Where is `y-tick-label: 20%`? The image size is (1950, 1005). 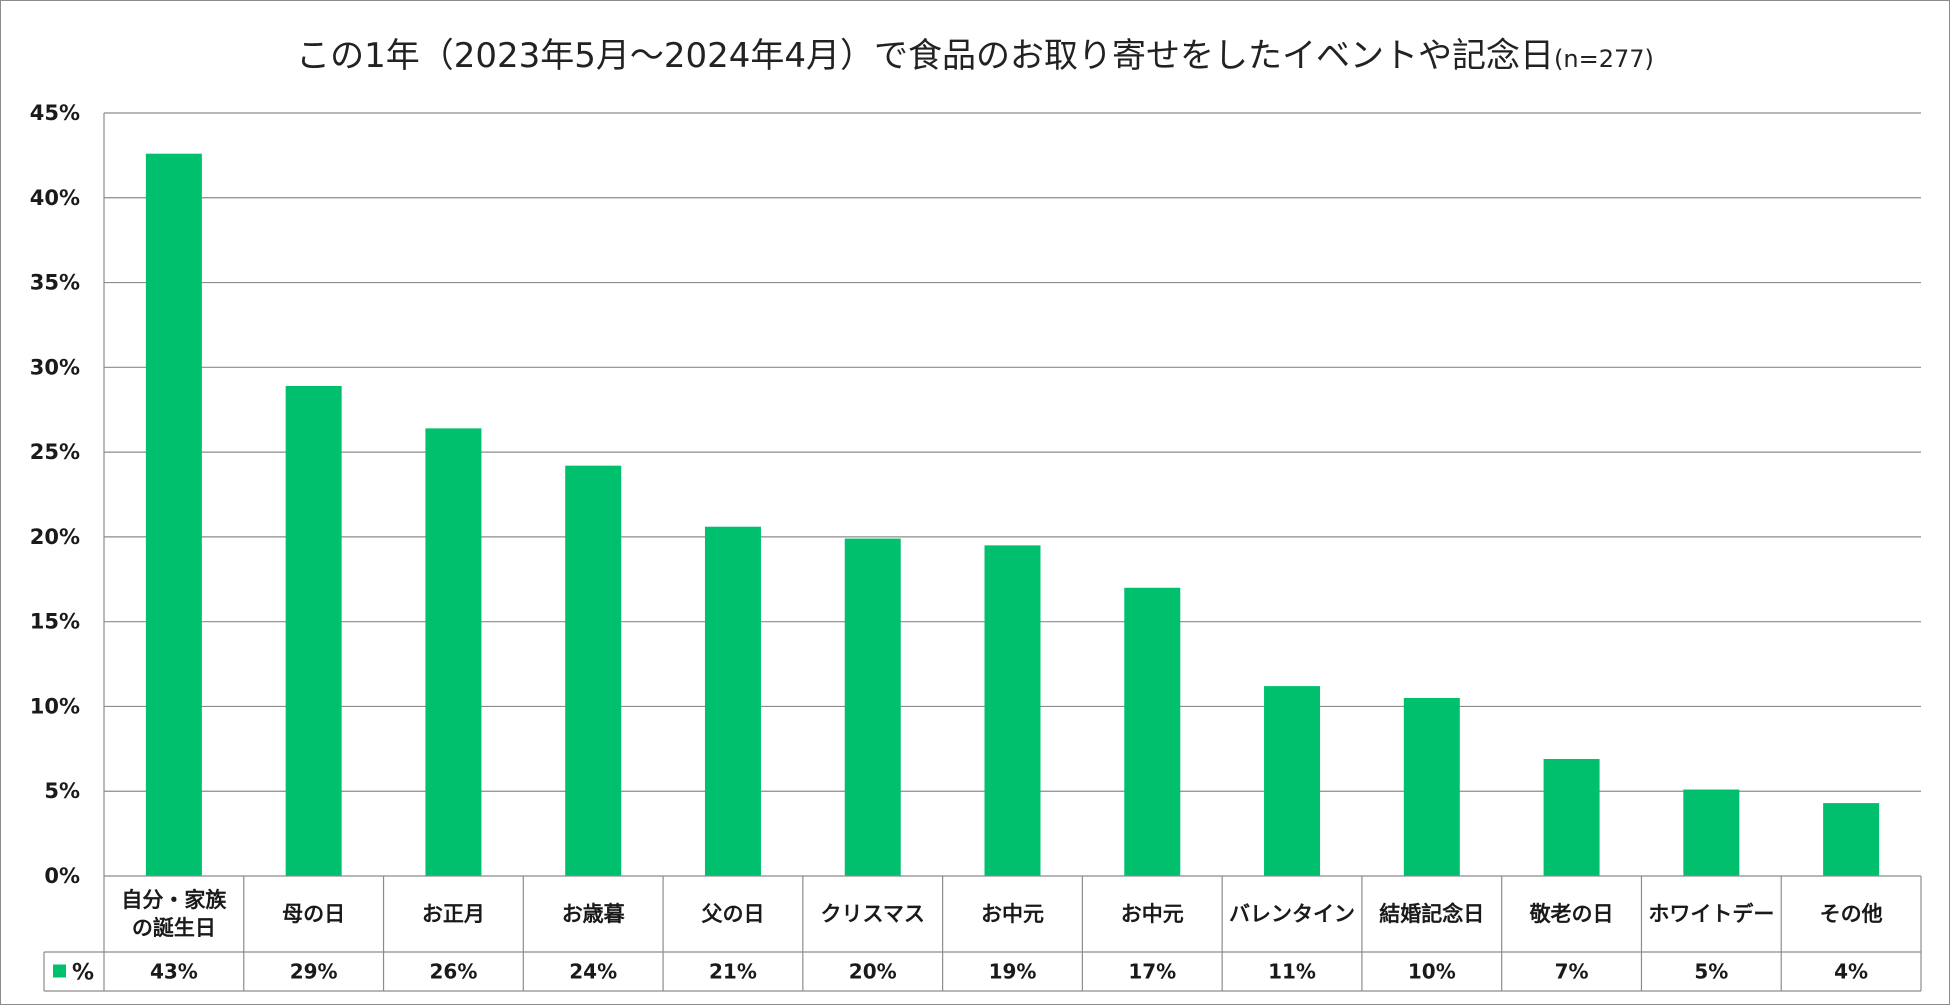
y-tick-label: 20% is located at coordinates (55, 537).